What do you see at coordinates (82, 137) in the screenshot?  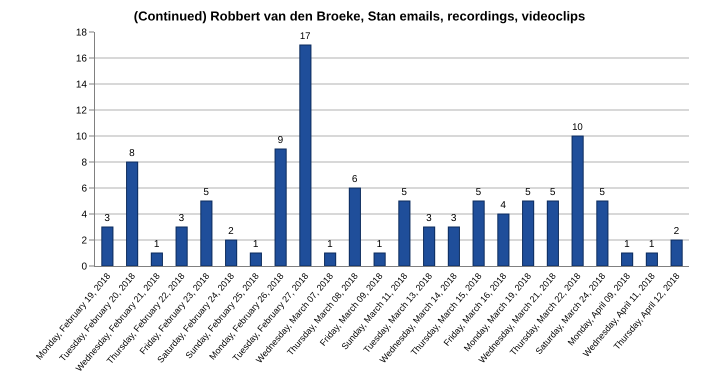 I see `y-tick-label: 10` at bounding box center [82, 137].